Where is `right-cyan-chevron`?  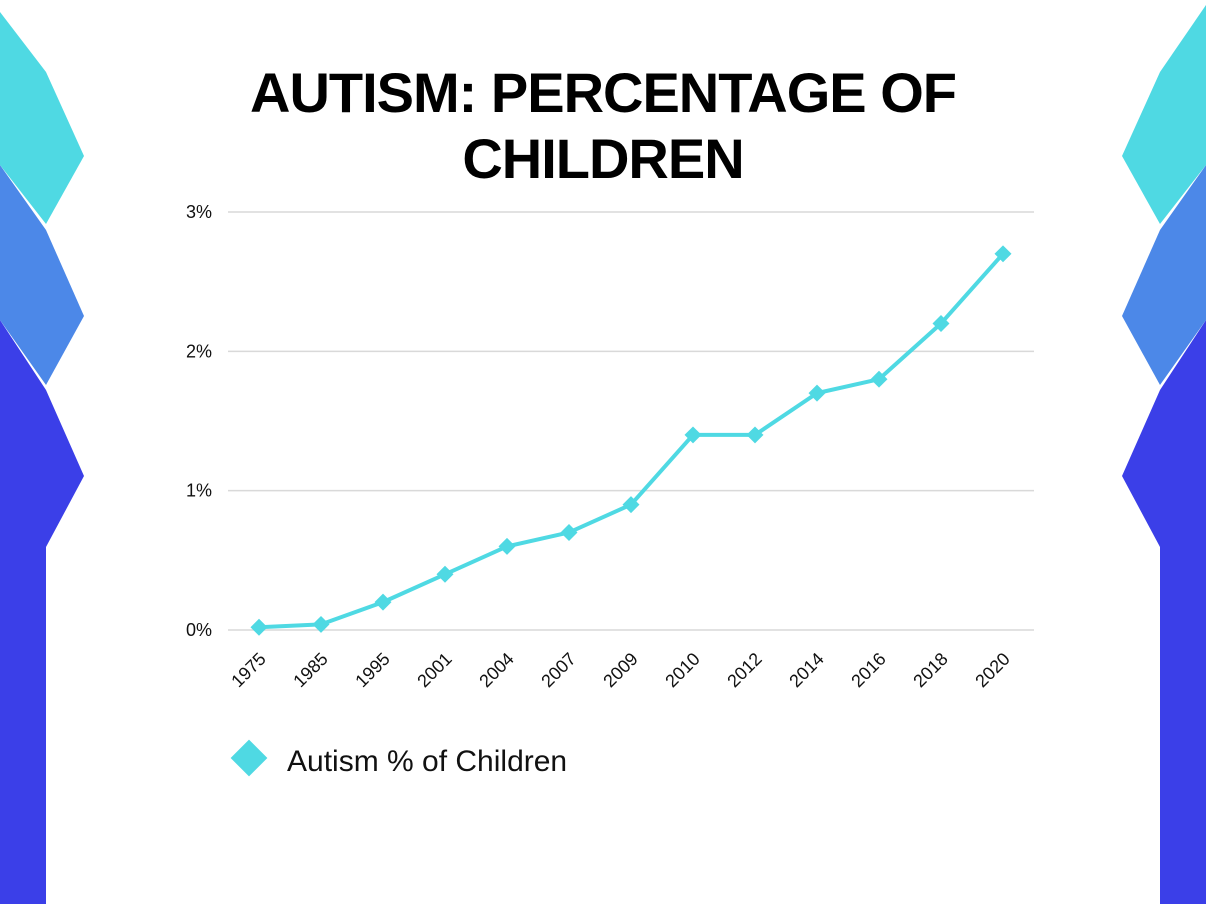
right-cyan-chevron is located at coordinates (1164, 114).